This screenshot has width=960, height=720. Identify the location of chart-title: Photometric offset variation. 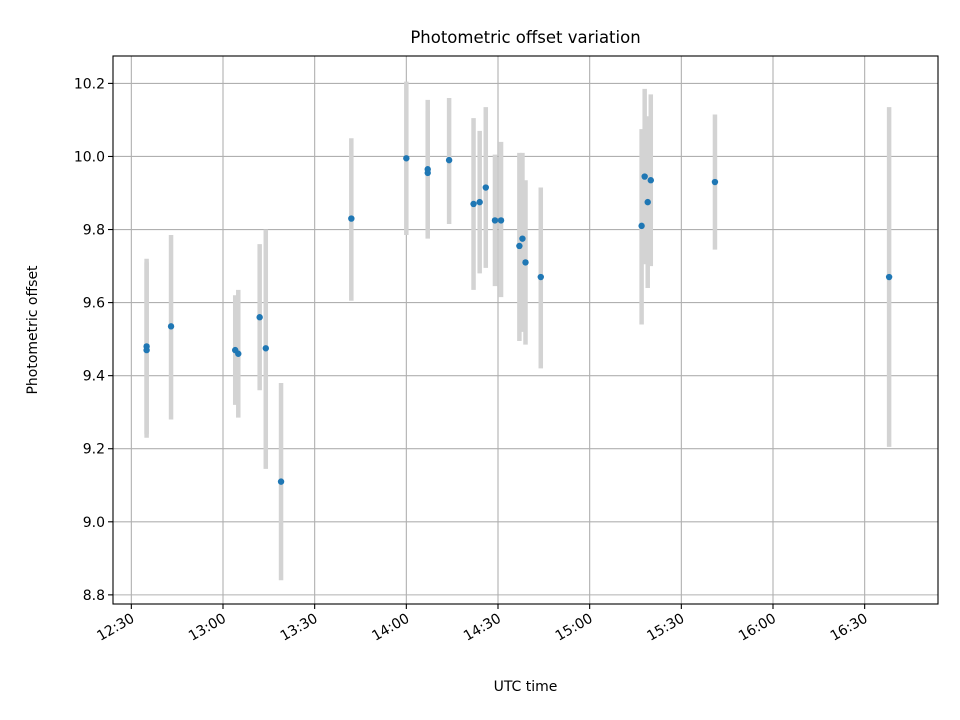
(525, 37).